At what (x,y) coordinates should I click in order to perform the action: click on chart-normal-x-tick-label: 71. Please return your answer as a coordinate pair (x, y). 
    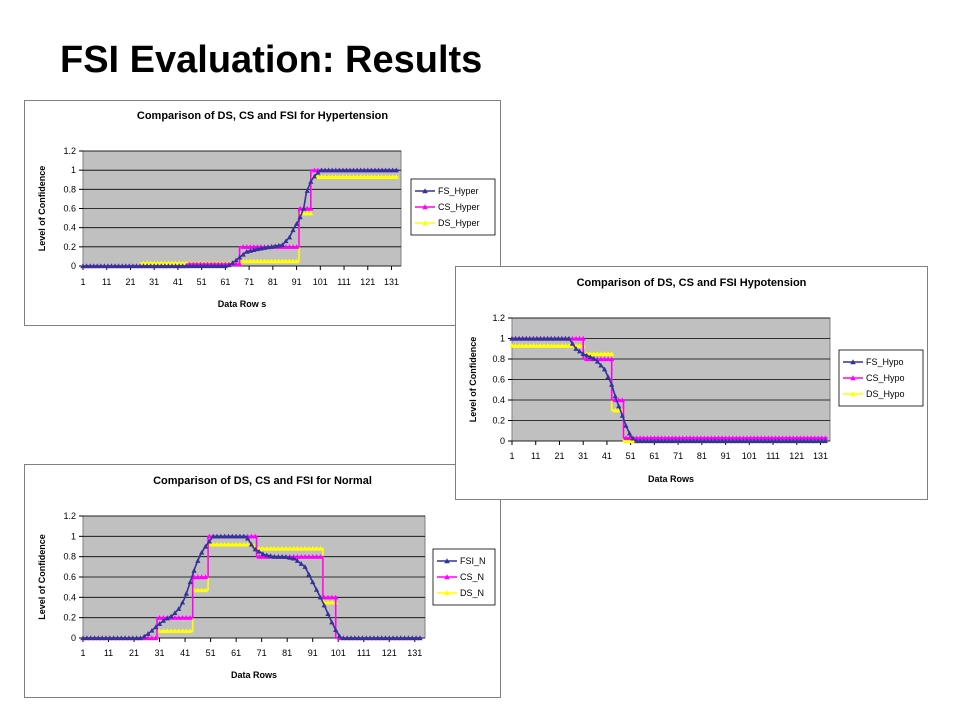
    Looking at the image, I should click on (262, 653).